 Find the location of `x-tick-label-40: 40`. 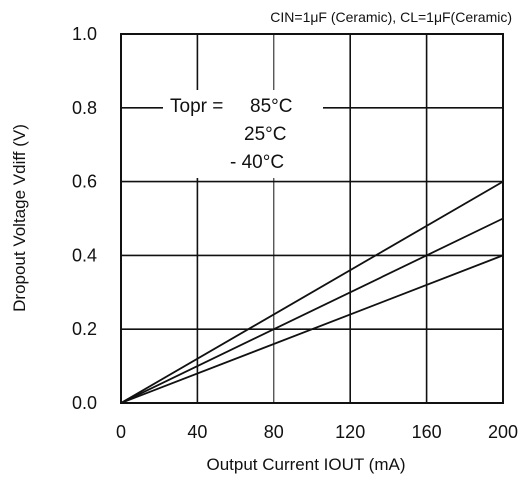

x-tick-label-40: 40 is located at coordinates (197, 432).